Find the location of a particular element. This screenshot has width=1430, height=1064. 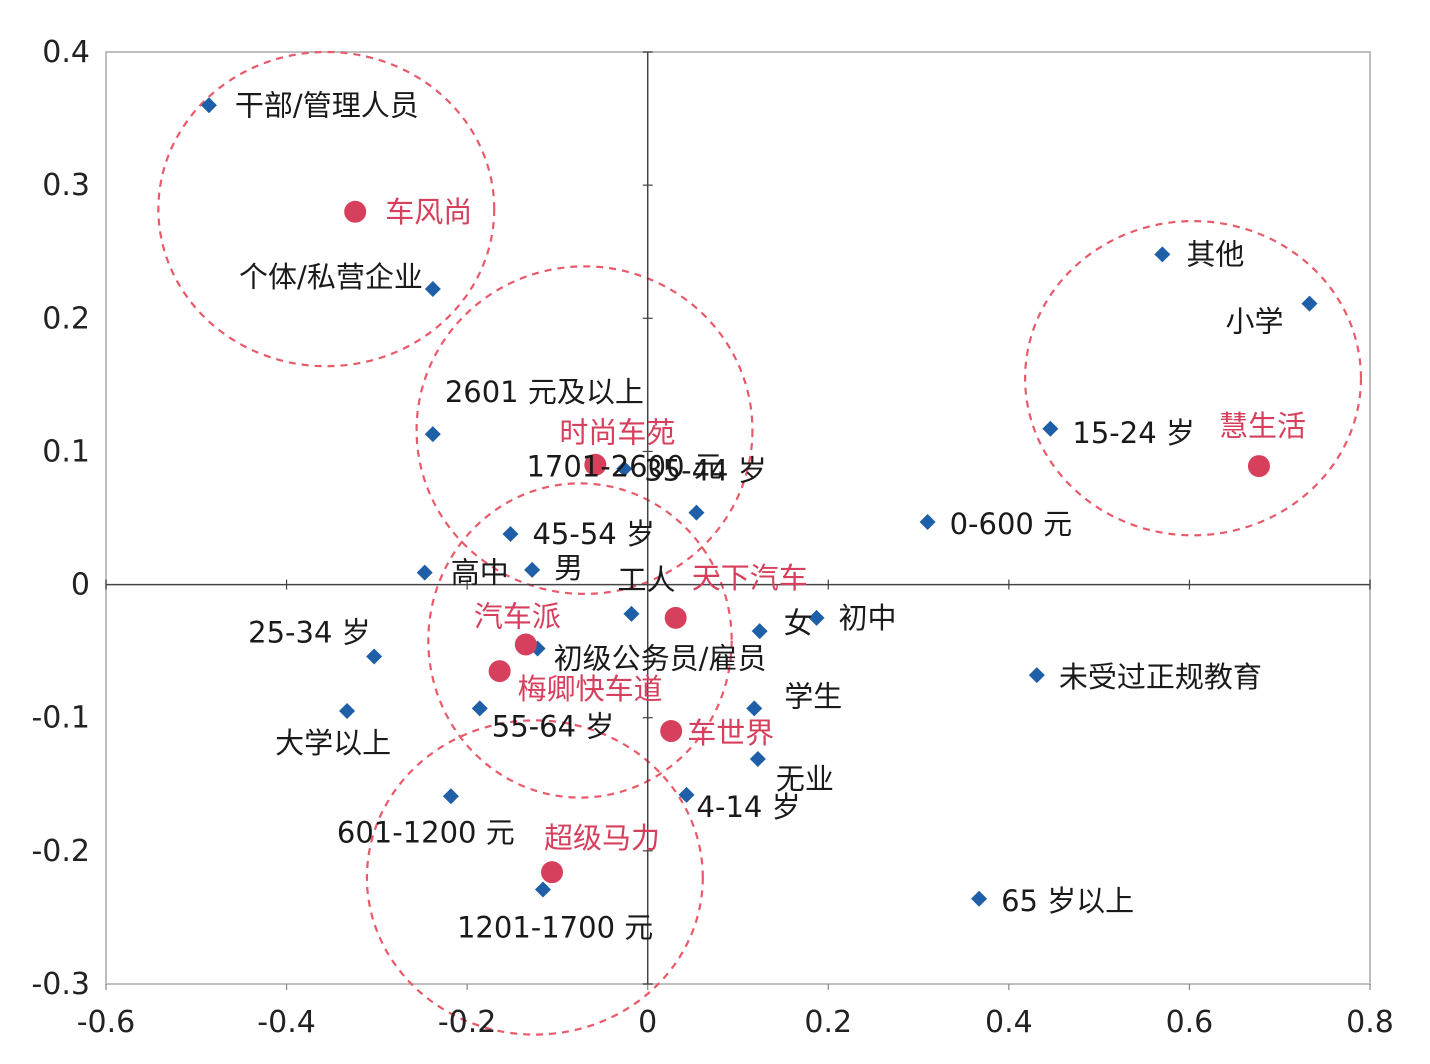

point-label: 1701-2600 元 is located at coordinates (624, 467).